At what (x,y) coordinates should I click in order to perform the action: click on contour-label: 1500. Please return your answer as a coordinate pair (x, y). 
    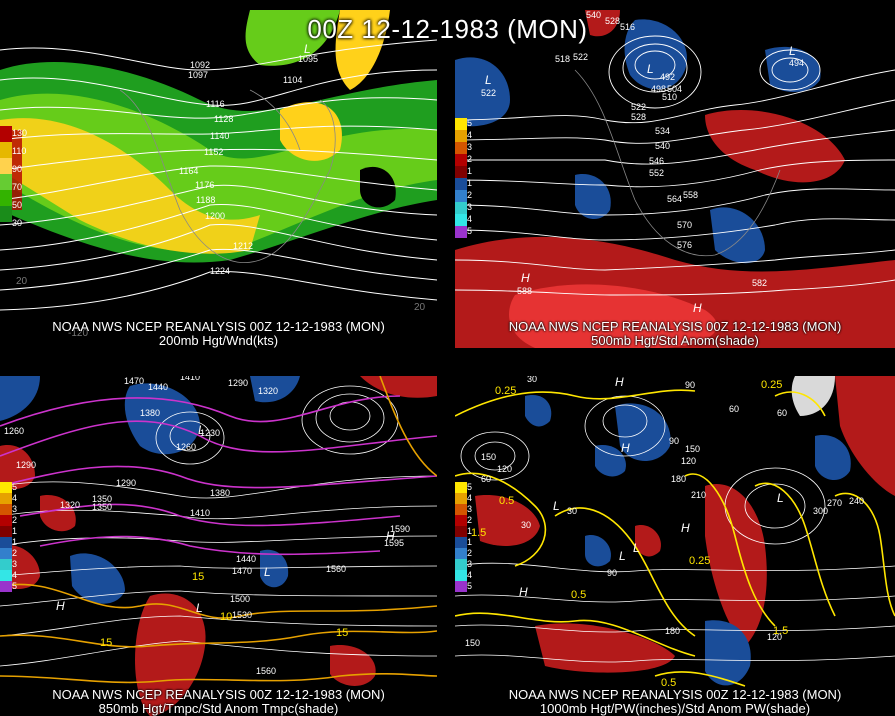
    Looking at the image, I should click on (240, 599).